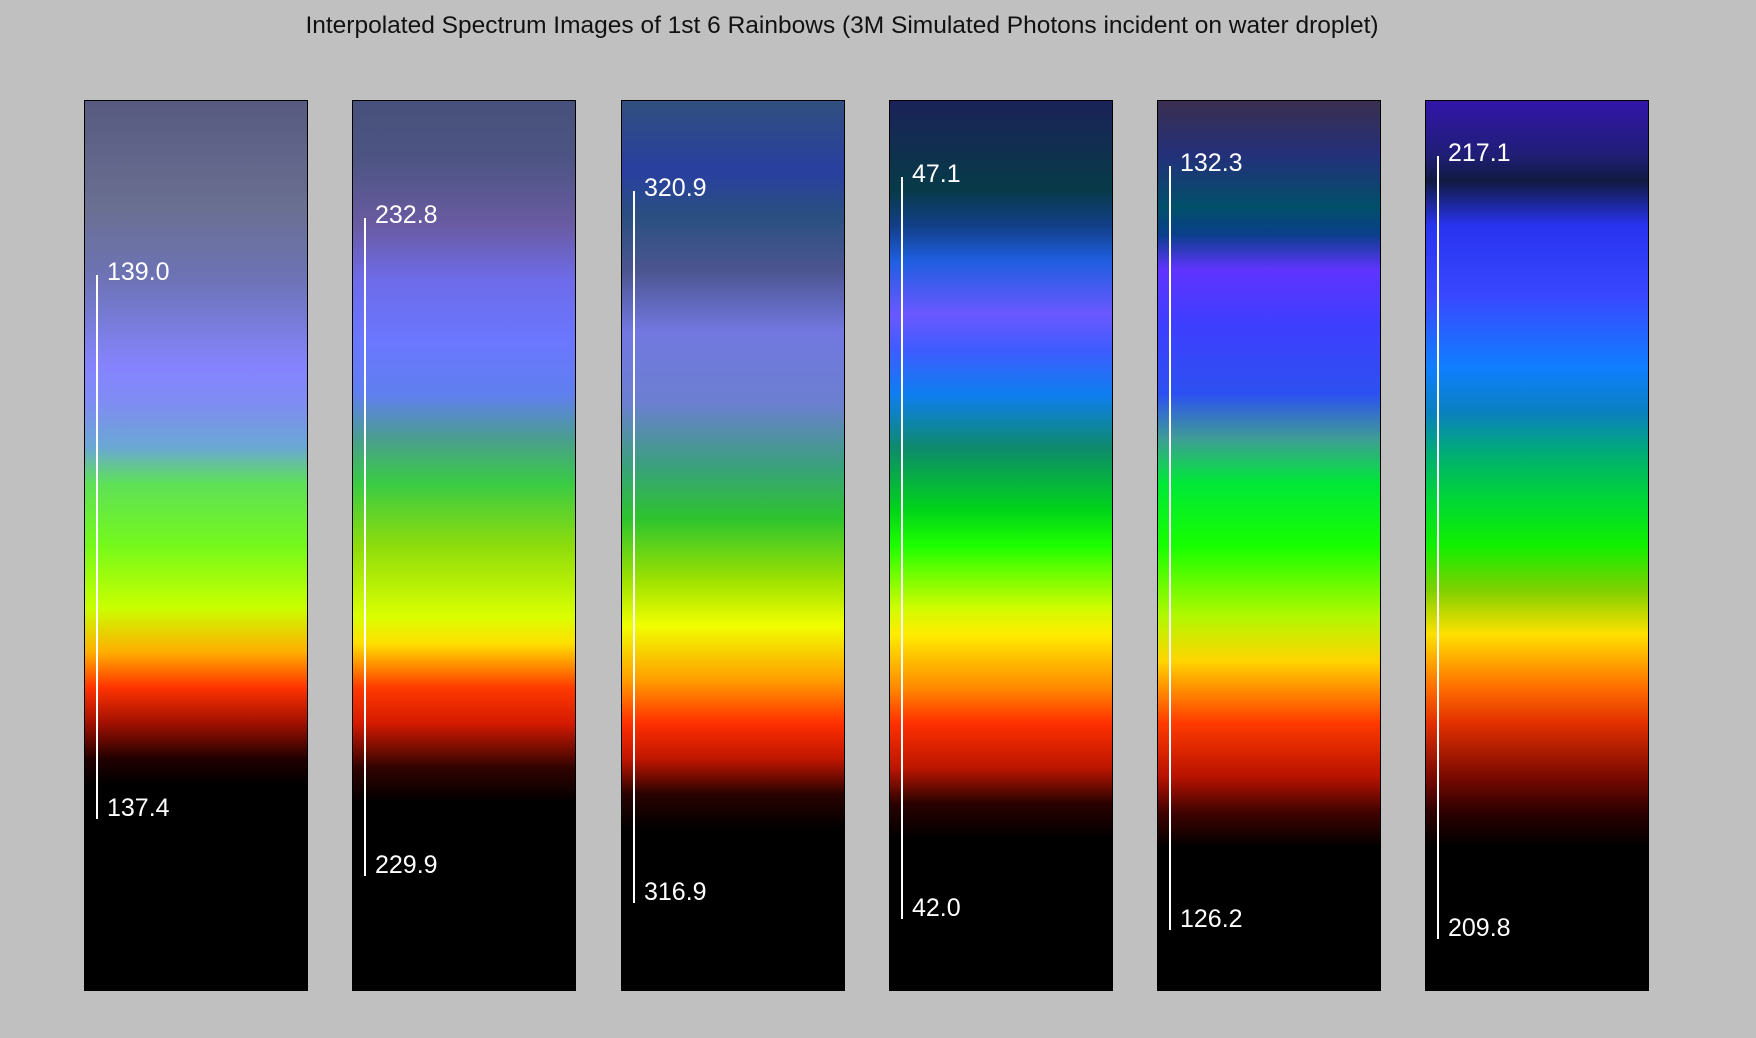  Describe the element at coordinates (1001, 545) in the screenshot. I see `rainbow-panel-4: 47.1 42.0` at that location.